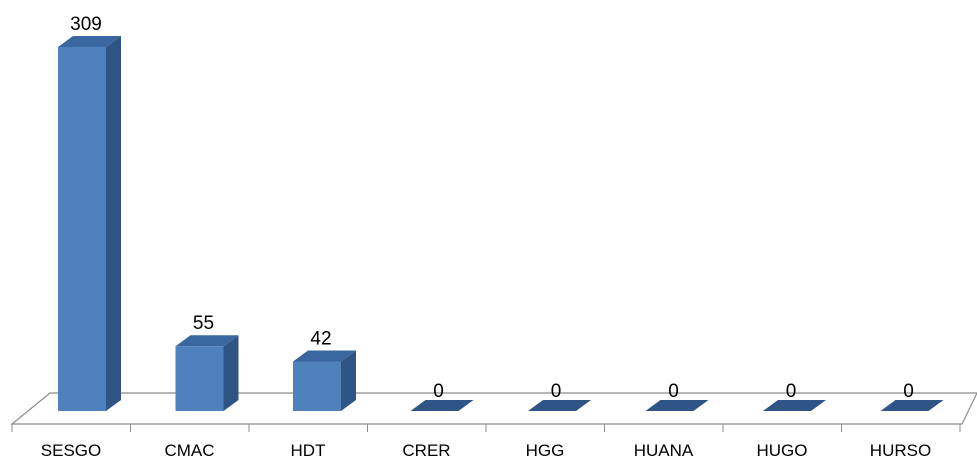 The width and height of the screenshot is (977, 465). I want to click on bar-hugo, so click(794, 405).